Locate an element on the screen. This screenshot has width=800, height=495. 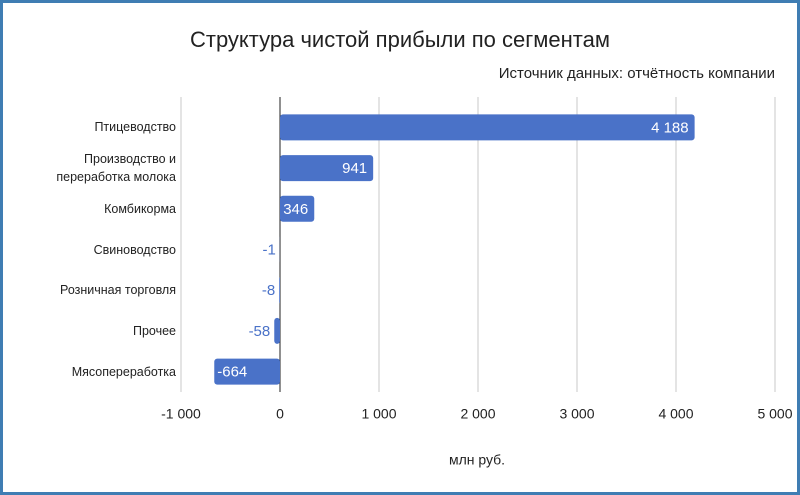
value-label: 941 is located at coordinates (354, 168).